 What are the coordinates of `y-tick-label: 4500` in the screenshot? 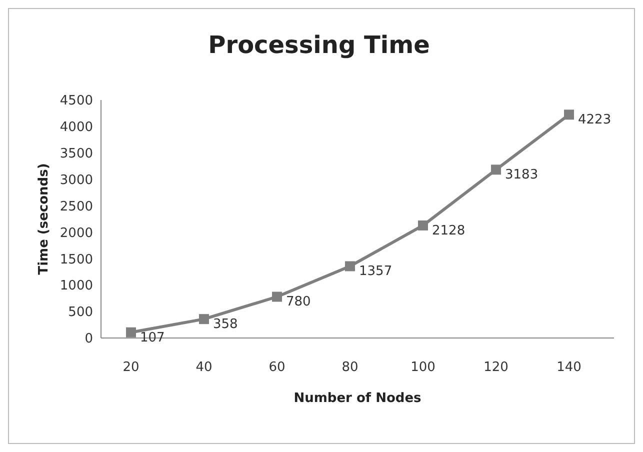 It's located at (76, 101).